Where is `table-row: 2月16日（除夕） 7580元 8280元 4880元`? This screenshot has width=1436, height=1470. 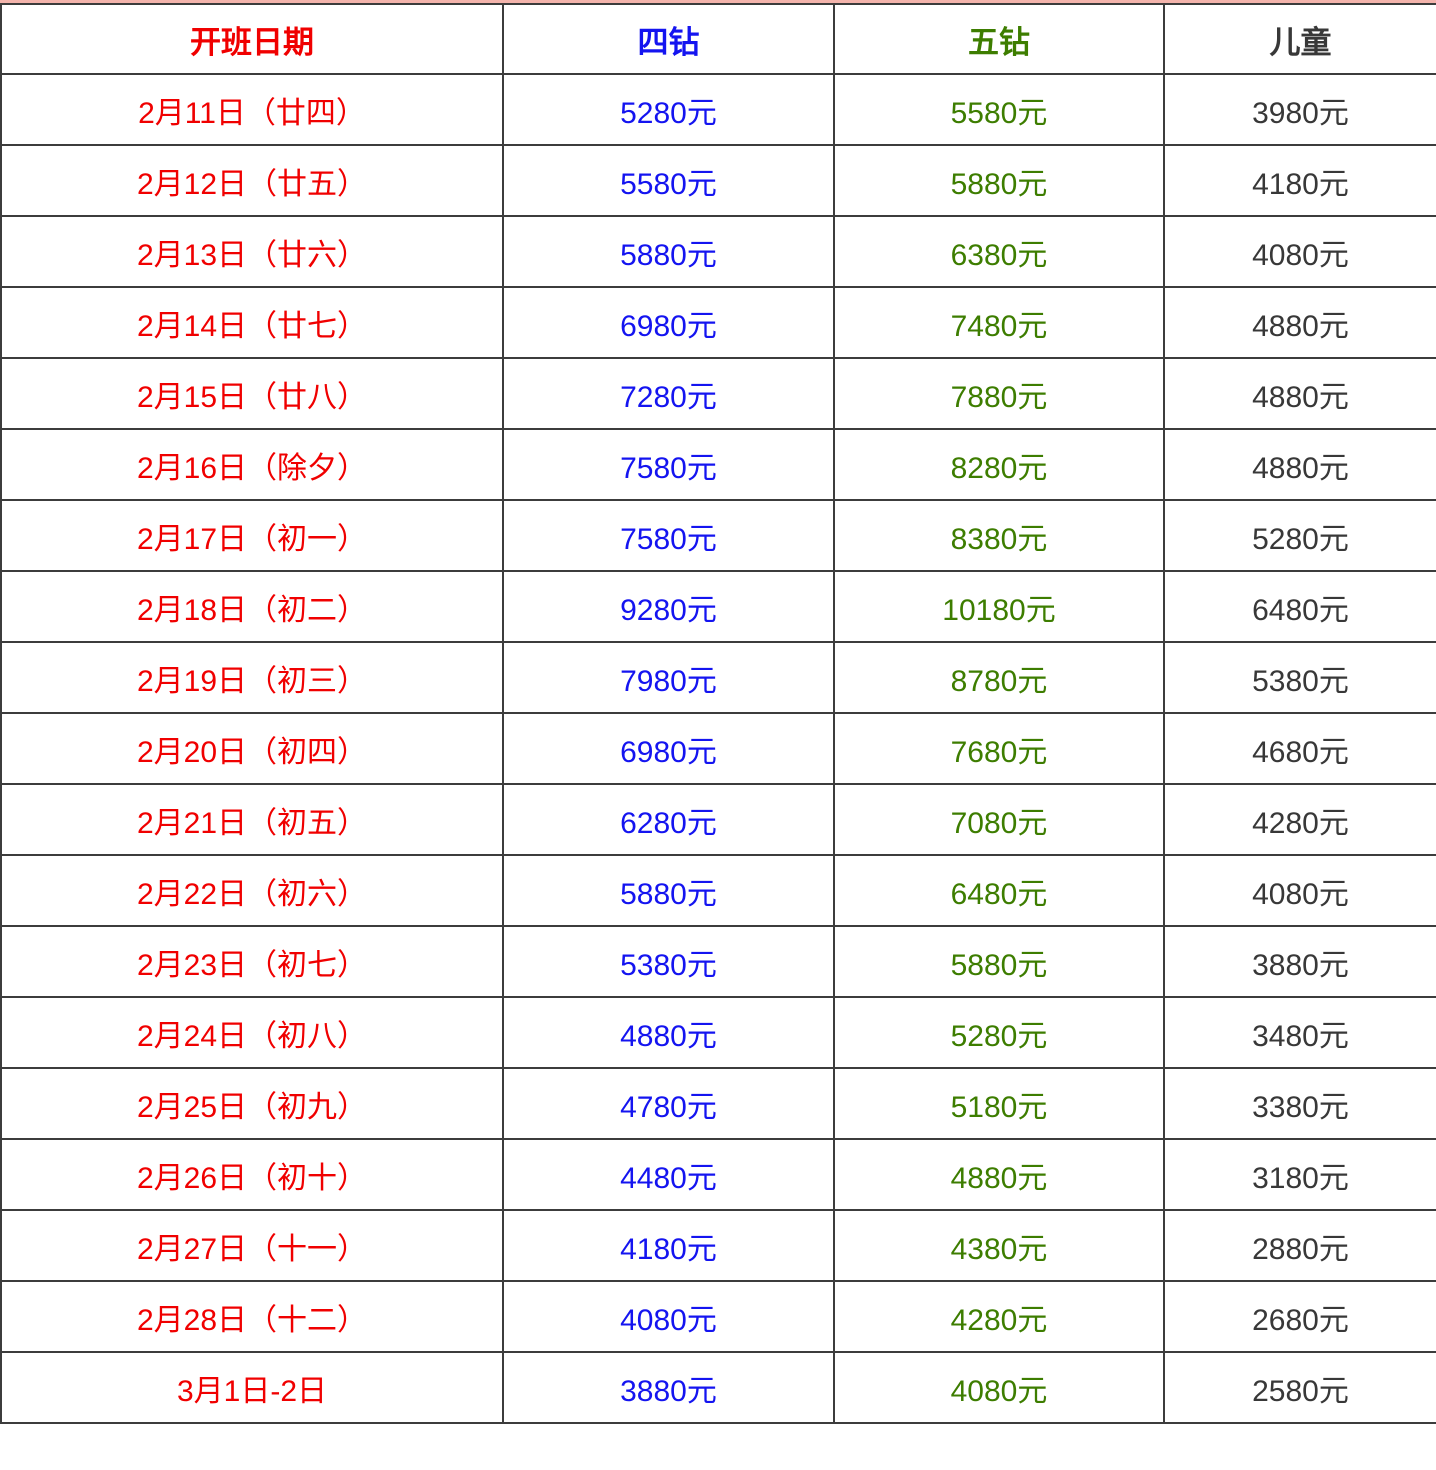 table-row: 2月16日（除夕） 7580元 8280元 4880元 is located at coordinates (718, 464).